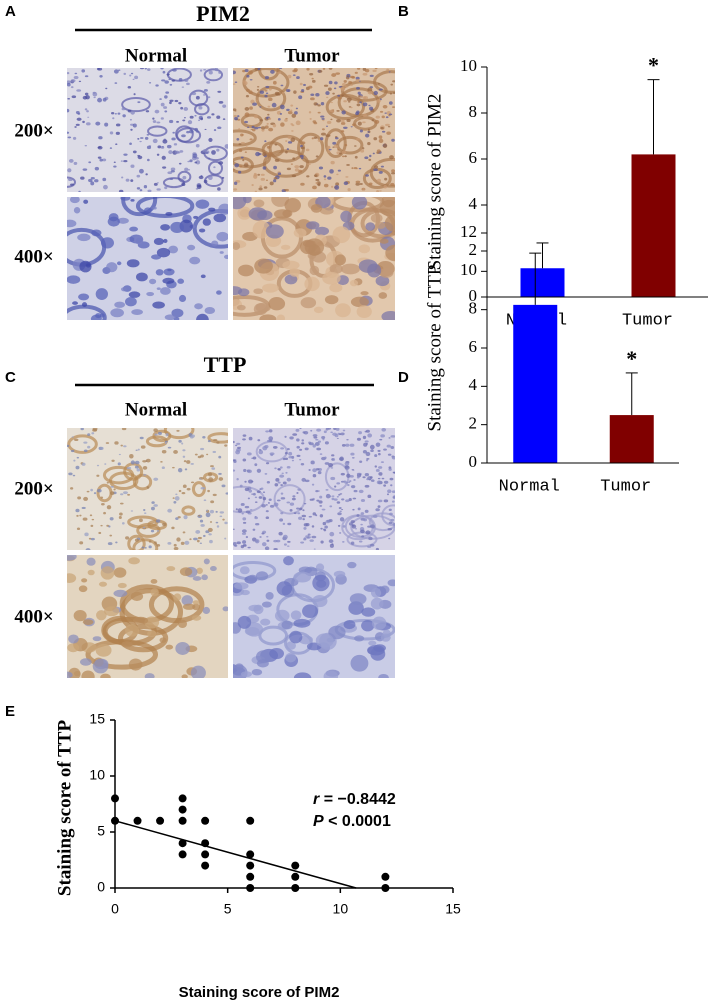  What do you see at coordinates (147, 489) in the screenshot?
I see `micrograph` at bounding box center [147, 489].